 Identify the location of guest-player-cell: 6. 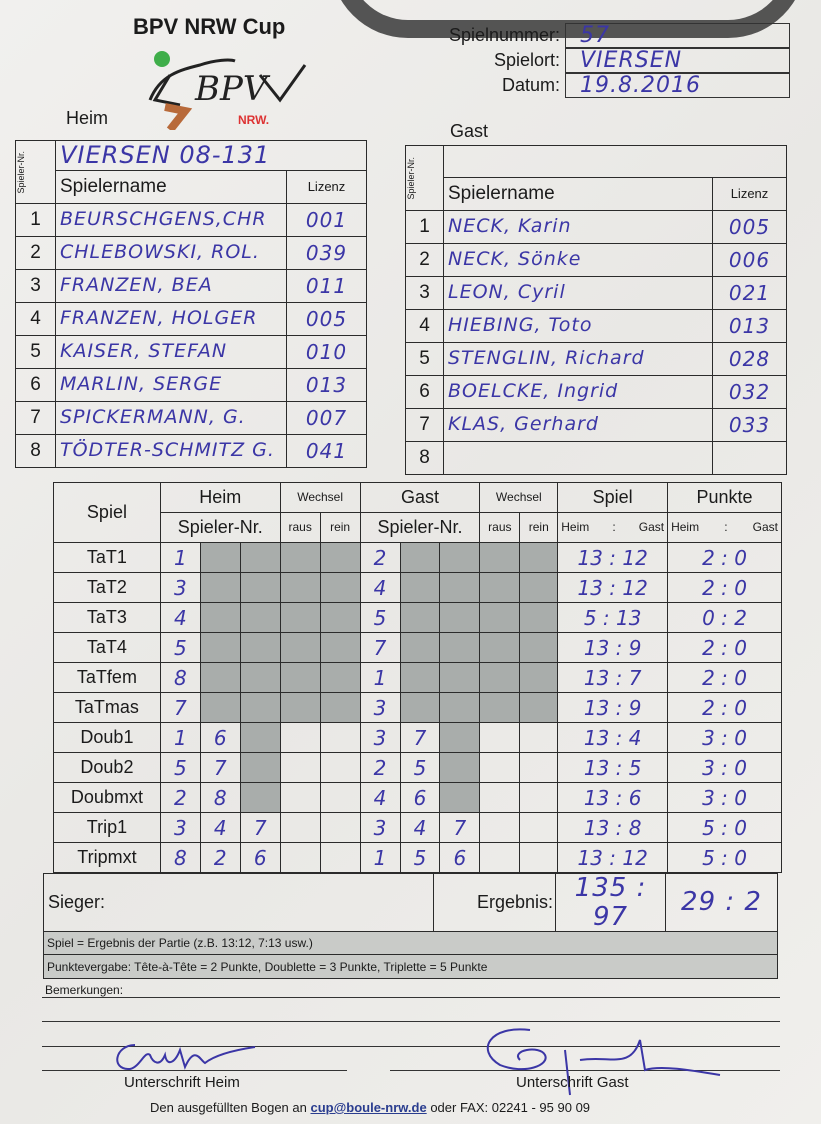
(420, 797).